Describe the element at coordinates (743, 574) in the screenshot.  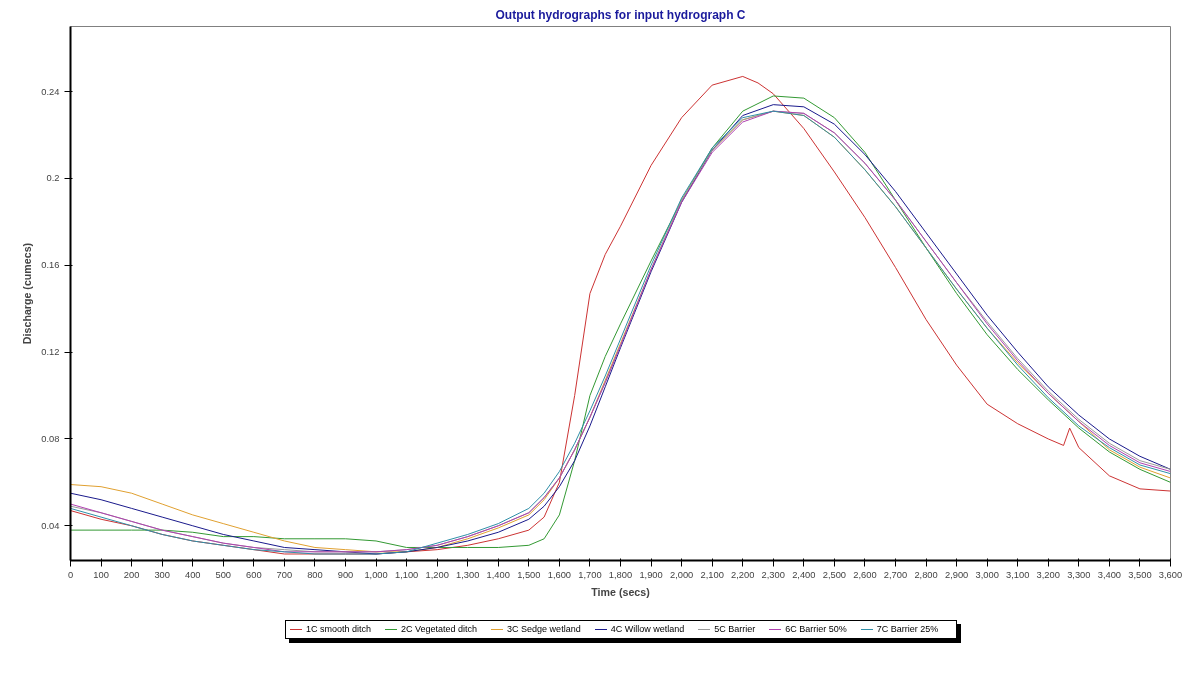
I see `x-tick-label: 2,200` at that location.